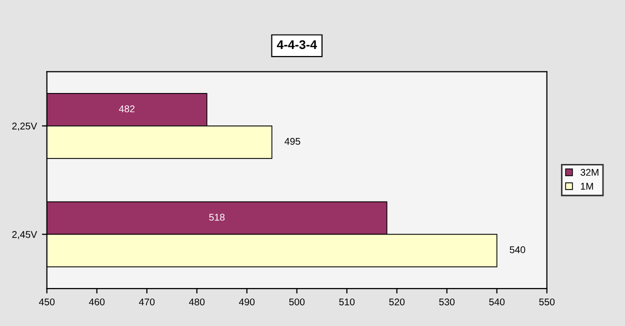  Describe the element at coordinates (589, 172) in the screenshot. I see `legend-label: 32M` at that location.